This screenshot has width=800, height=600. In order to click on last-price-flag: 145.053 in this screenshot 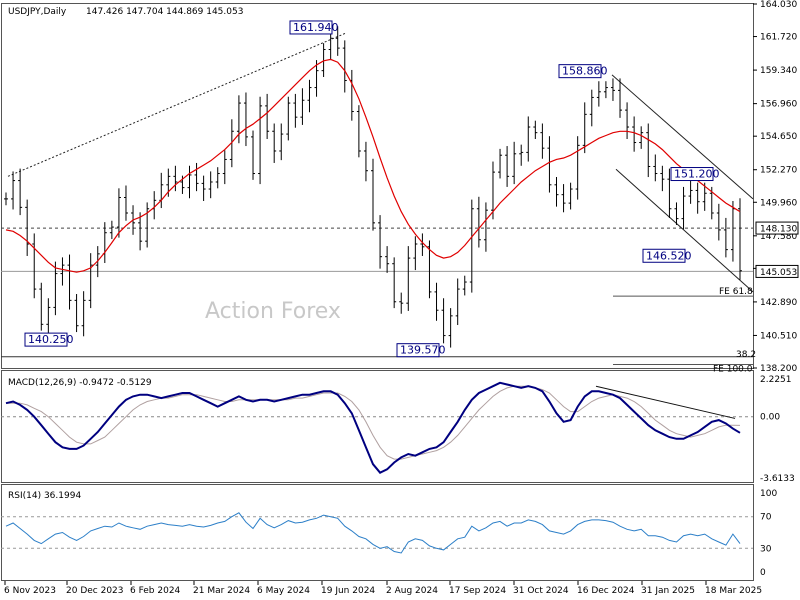, I will do `click(778, 273)`.